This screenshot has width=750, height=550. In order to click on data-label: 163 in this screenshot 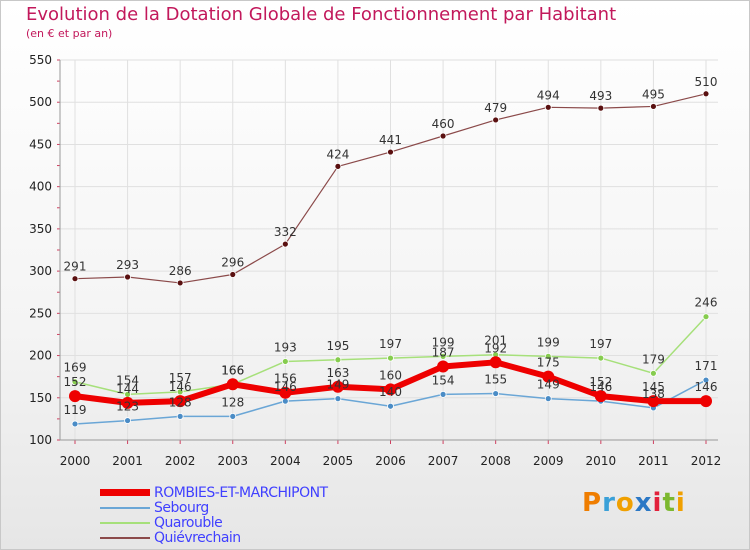, I will do `click(337, 373)`.